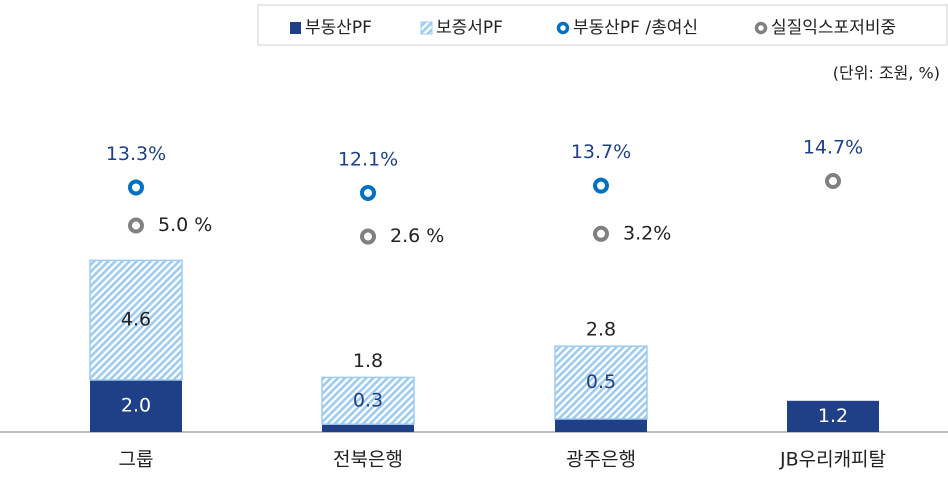  I want to click on legend-item: 부동산PF /총여신, so click(627, 28).